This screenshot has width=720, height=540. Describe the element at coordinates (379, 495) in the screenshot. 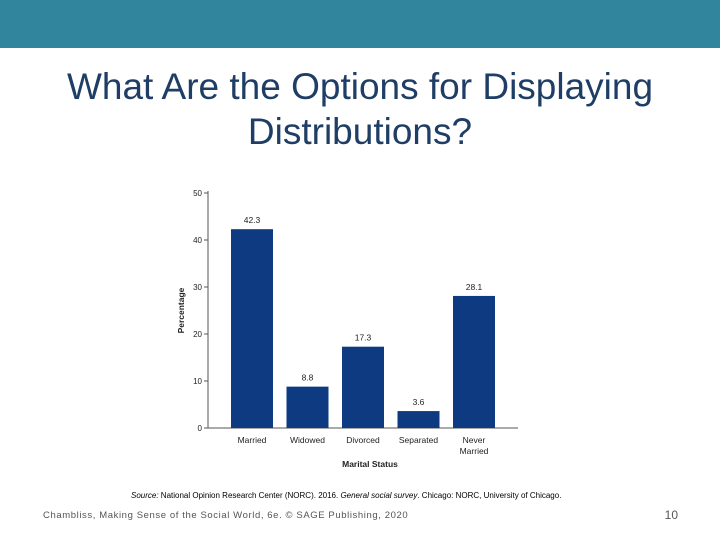

I see `source-italic-title: General social survey` at that location.